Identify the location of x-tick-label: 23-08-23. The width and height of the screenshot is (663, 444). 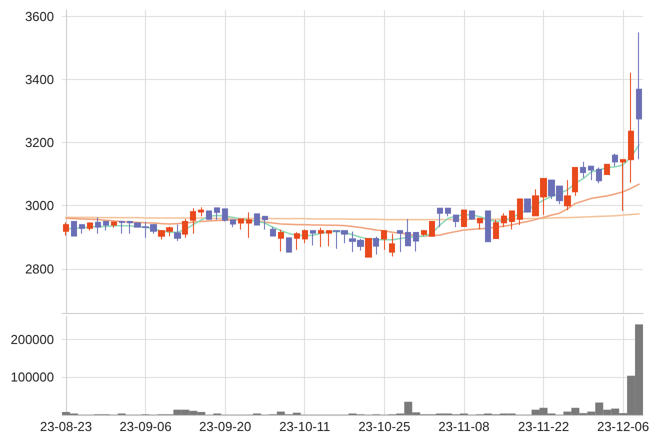
(66, 426).